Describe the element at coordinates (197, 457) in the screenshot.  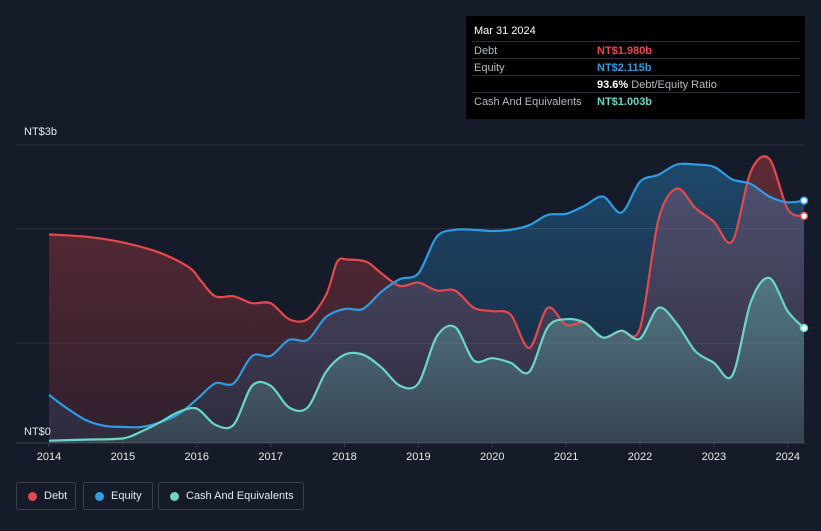
I see `x-tick-label: 2016` at that location.